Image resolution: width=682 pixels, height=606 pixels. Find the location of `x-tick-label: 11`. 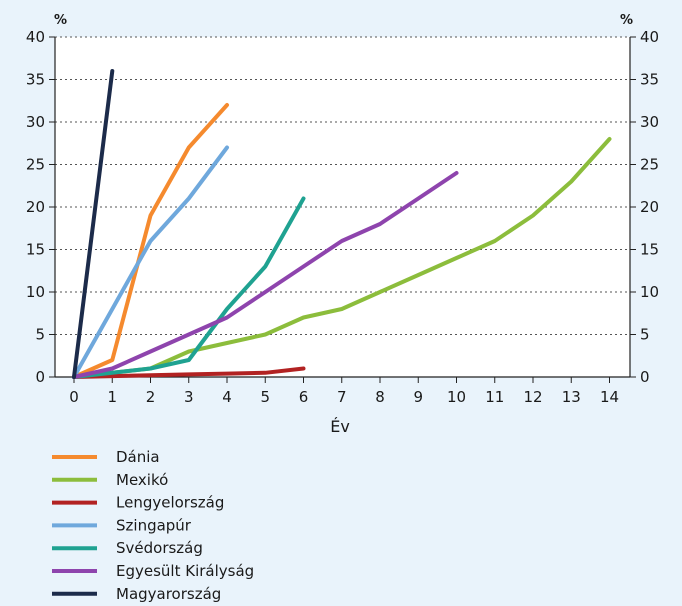

x-tick-label: 11 is located at coordinates (494, 397).